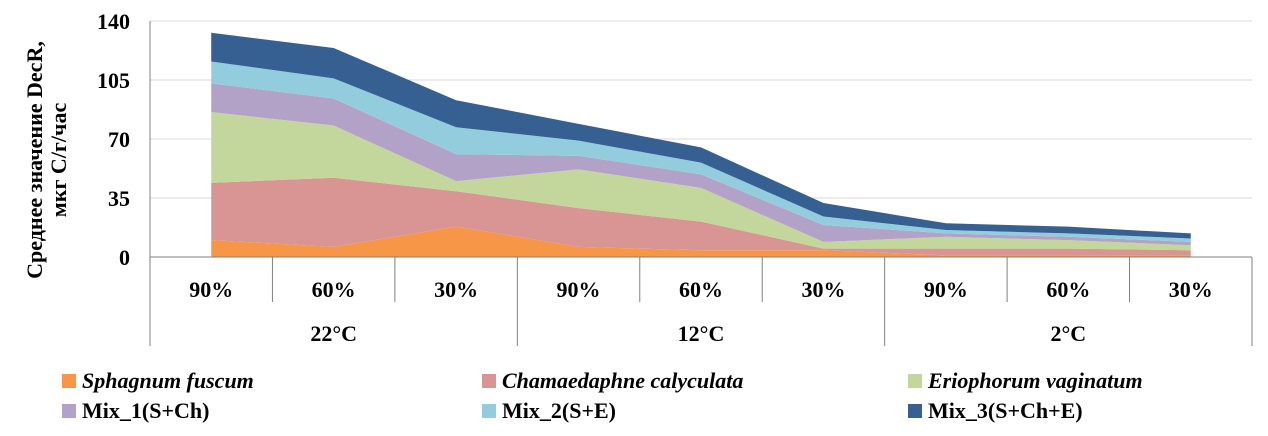 The width and height of the screenshot is (1268, 436). Describe the element at coordinates (1005, 410) in the screenshot. I see `legend-label: Mix_3(S+Ch+E)` at that location.